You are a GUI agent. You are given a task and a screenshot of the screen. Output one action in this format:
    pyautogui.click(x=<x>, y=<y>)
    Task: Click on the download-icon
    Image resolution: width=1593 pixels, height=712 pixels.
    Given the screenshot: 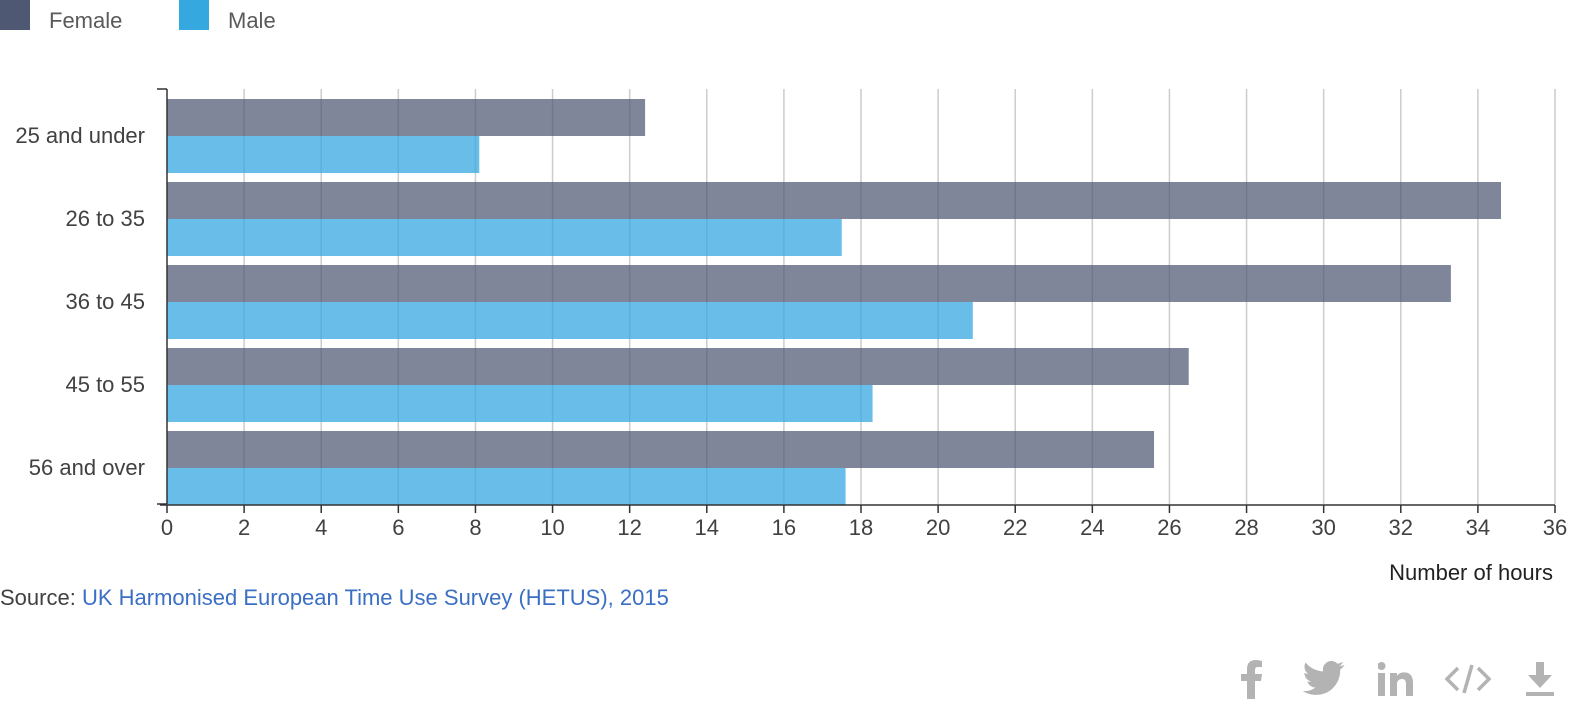 What is the action you would take?
    pyautogui.click(x=1540, y=679)
    